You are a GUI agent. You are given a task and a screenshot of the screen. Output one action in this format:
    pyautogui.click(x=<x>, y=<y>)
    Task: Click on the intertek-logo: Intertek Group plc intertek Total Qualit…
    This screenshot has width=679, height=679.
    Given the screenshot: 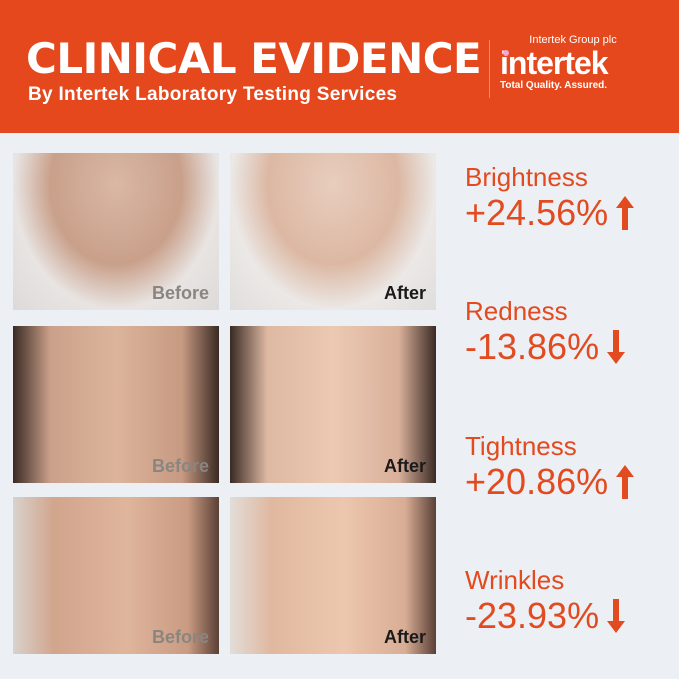 What is the action you would take?
    pyautogui.click(x=580, y=62)
    